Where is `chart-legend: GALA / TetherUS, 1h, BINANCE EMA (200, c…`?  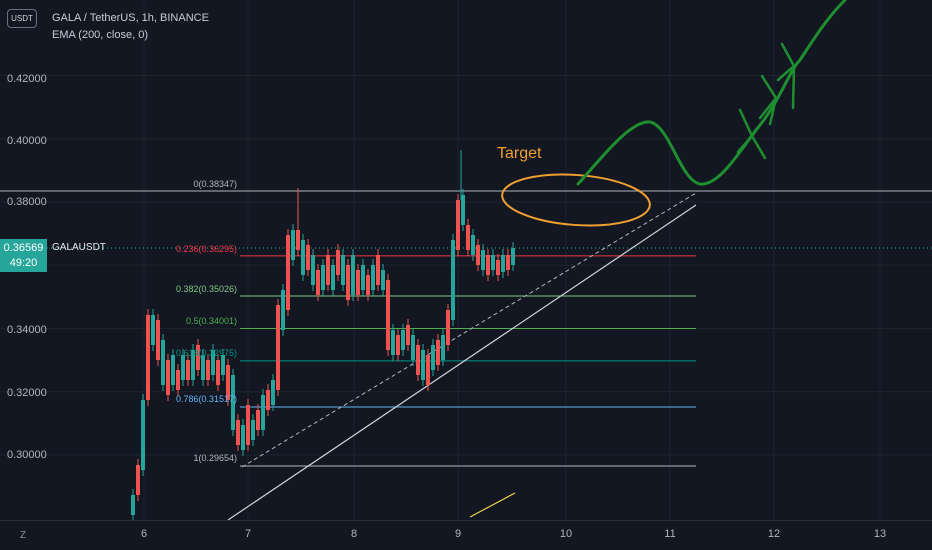
chart-legend: GALA / TetherUS, 1h, BINANCE EMA (200, c… is located at coordinates (130, 27).